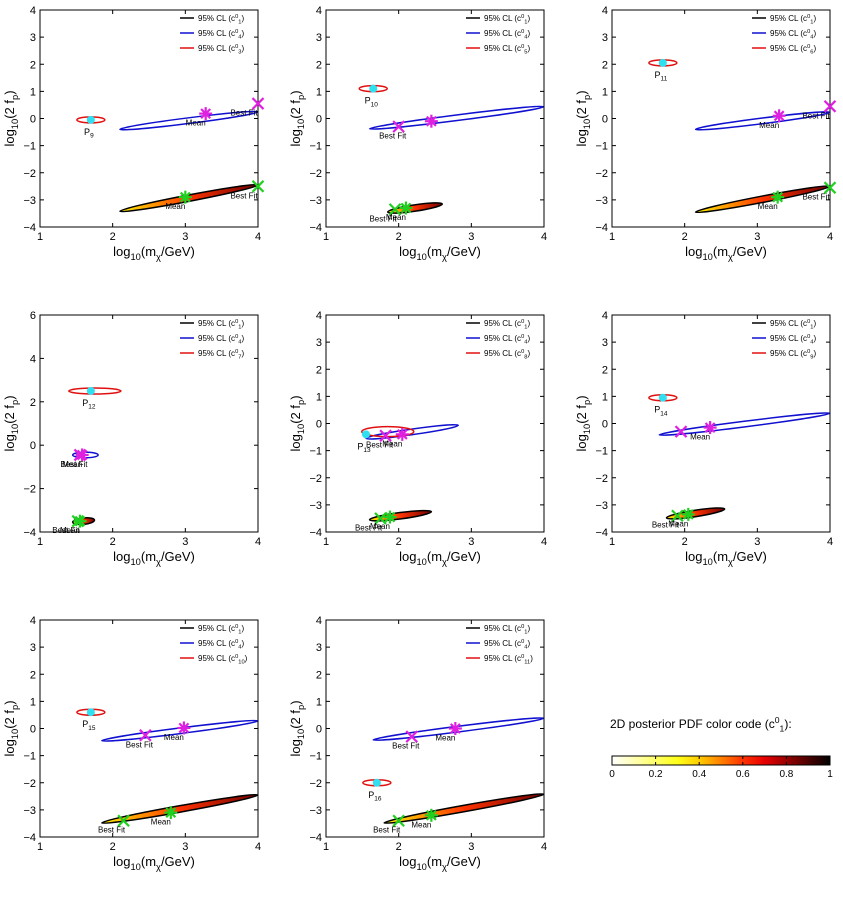  What do you see at coordinates (326, 237) in the screenshot?
I see `x-tick-label: 1` at bounding box center [326, 237].